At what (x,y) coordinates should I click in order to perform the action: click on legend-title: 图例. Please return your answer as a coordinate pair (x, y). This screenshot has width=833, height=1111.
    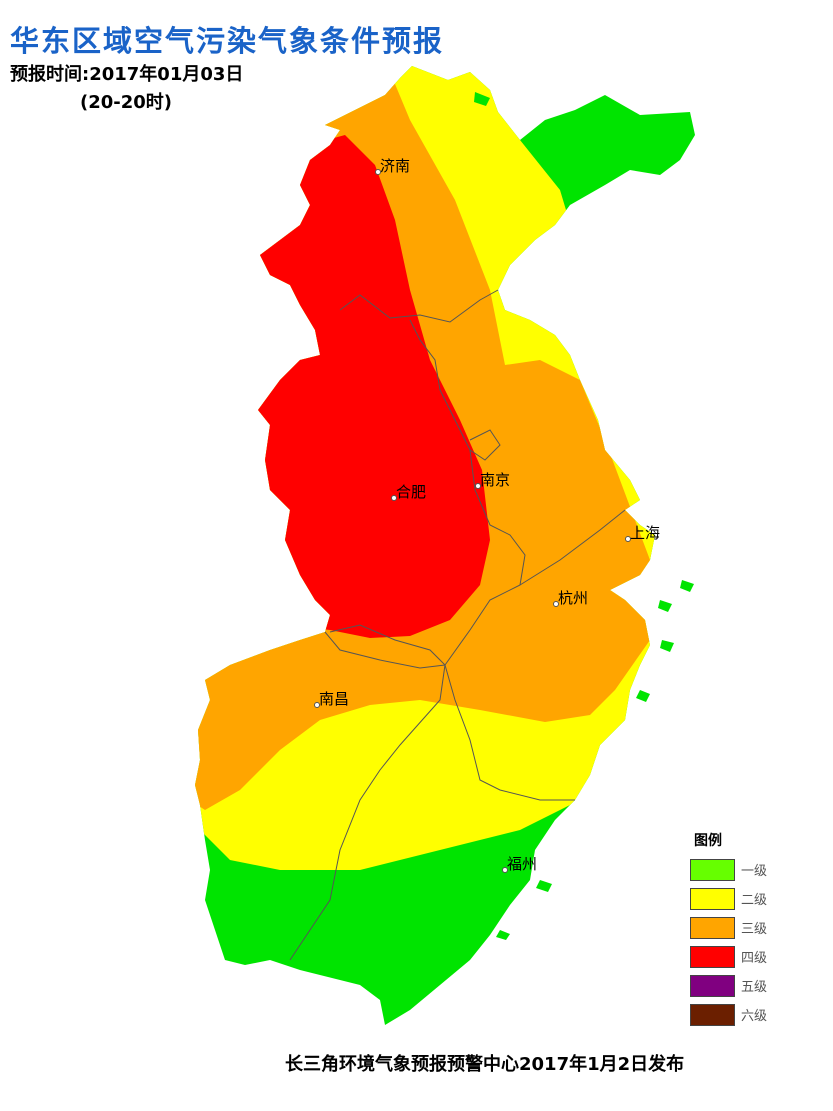
    Looking at the image, I should click on (708, 841).